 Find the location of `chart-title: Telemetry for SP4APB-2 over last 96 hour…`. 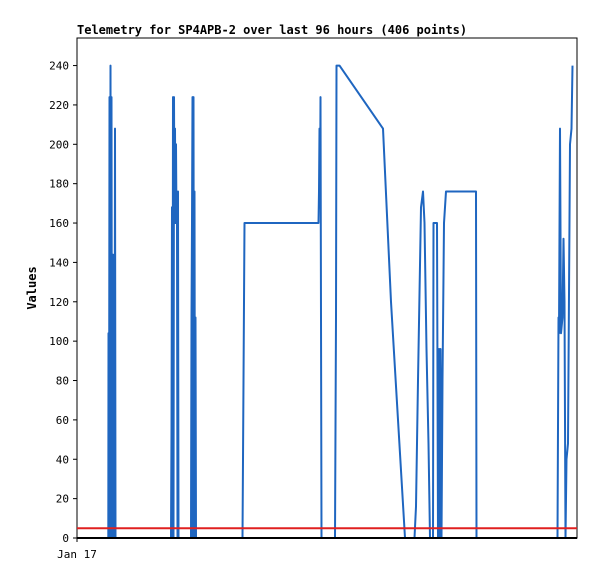

chart-title: Telemetry for SP4APB-2 over last 96 hour… is located at coordinates (272, 30).